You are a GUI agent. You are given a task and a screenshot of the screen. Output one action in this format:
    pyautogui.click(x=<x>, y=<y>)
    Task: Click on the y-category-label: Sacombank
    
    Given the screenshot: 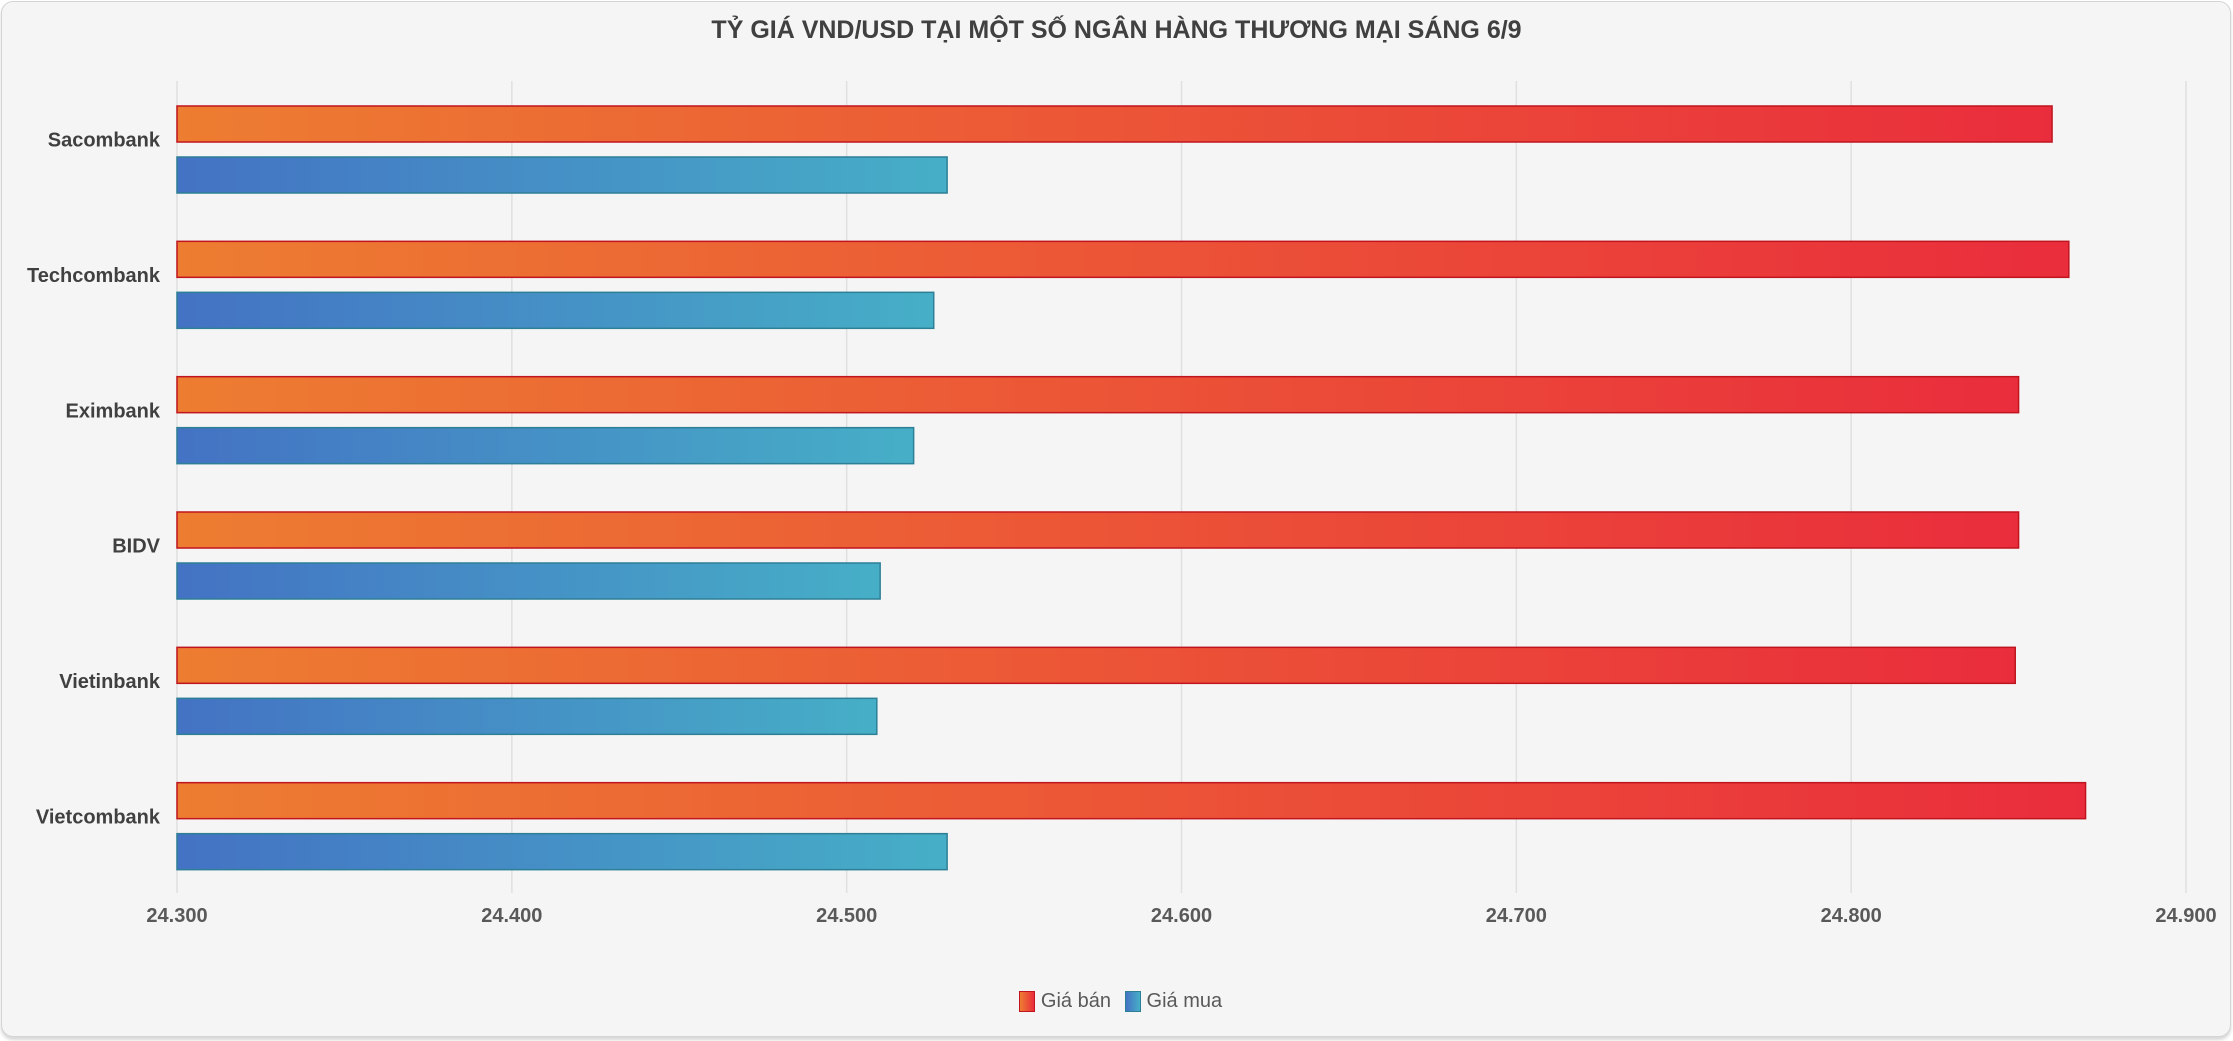 What is the action you would take?
    pyautogui.click(x=104, y=141)
    